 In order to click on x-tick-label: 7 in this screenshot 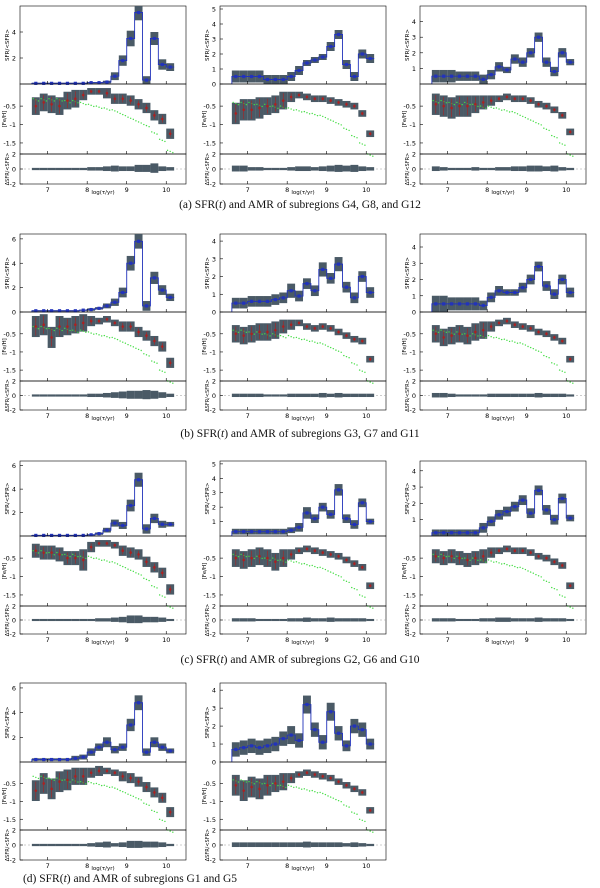, I will do `click(48, 416)`.